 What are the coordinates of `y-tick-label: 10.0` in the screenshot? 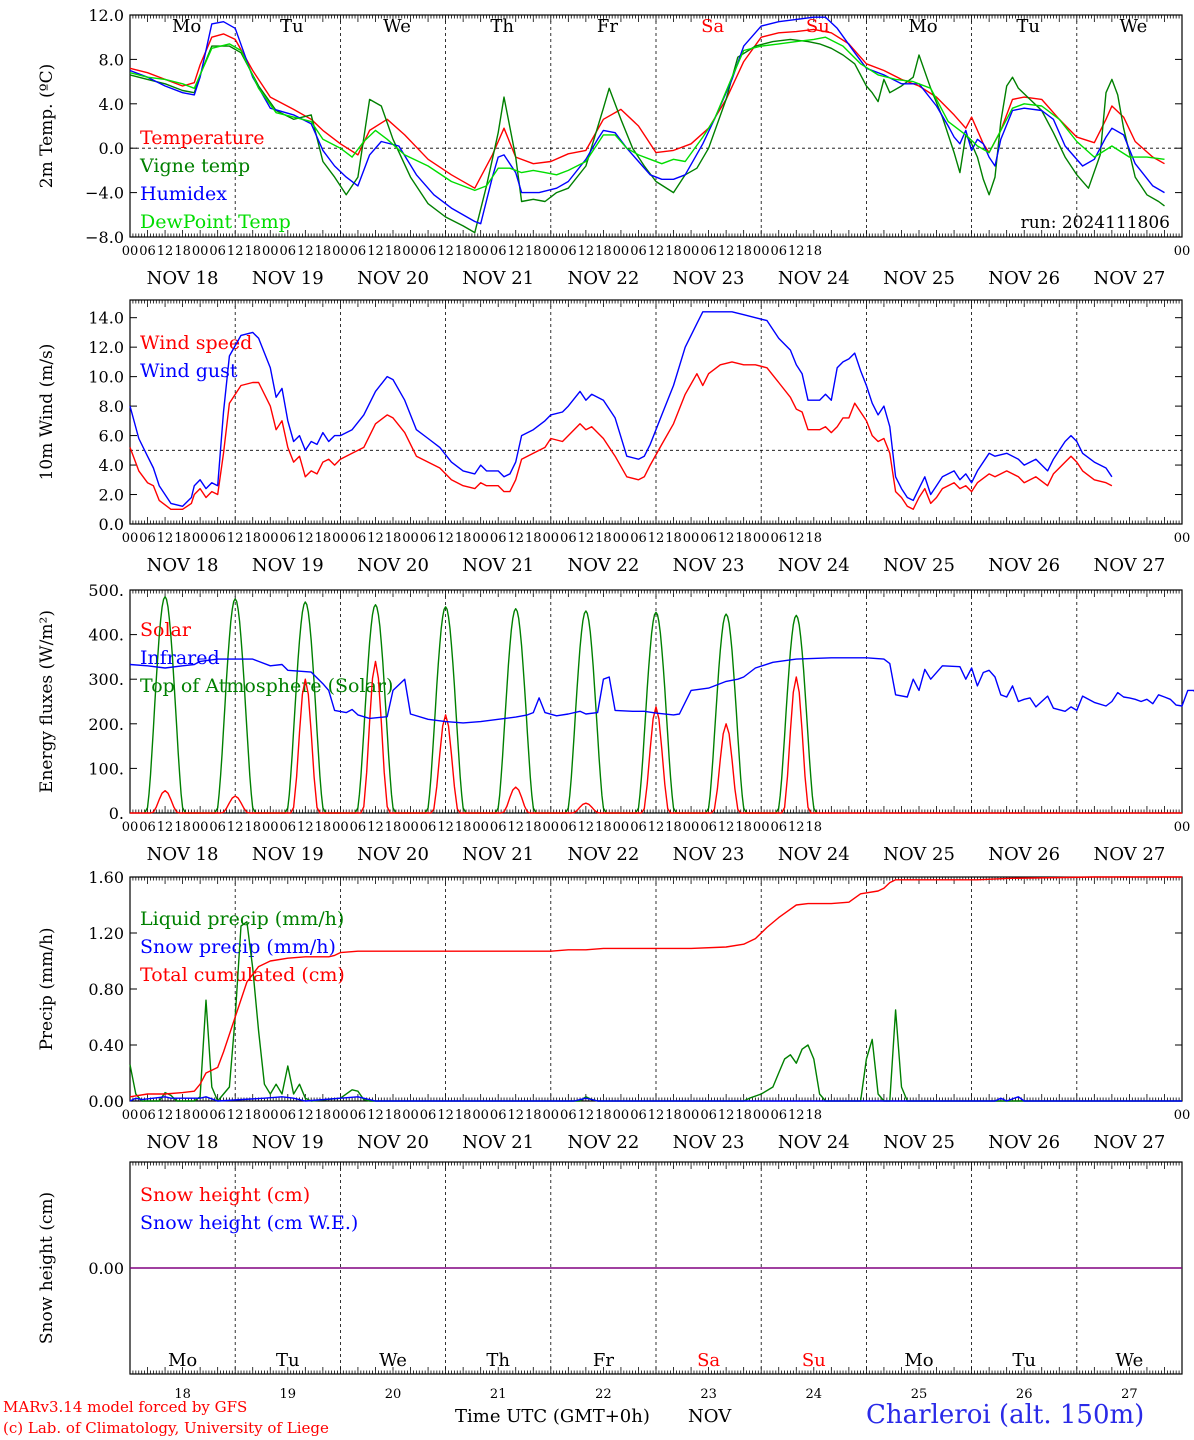 It's located at (106, 377).